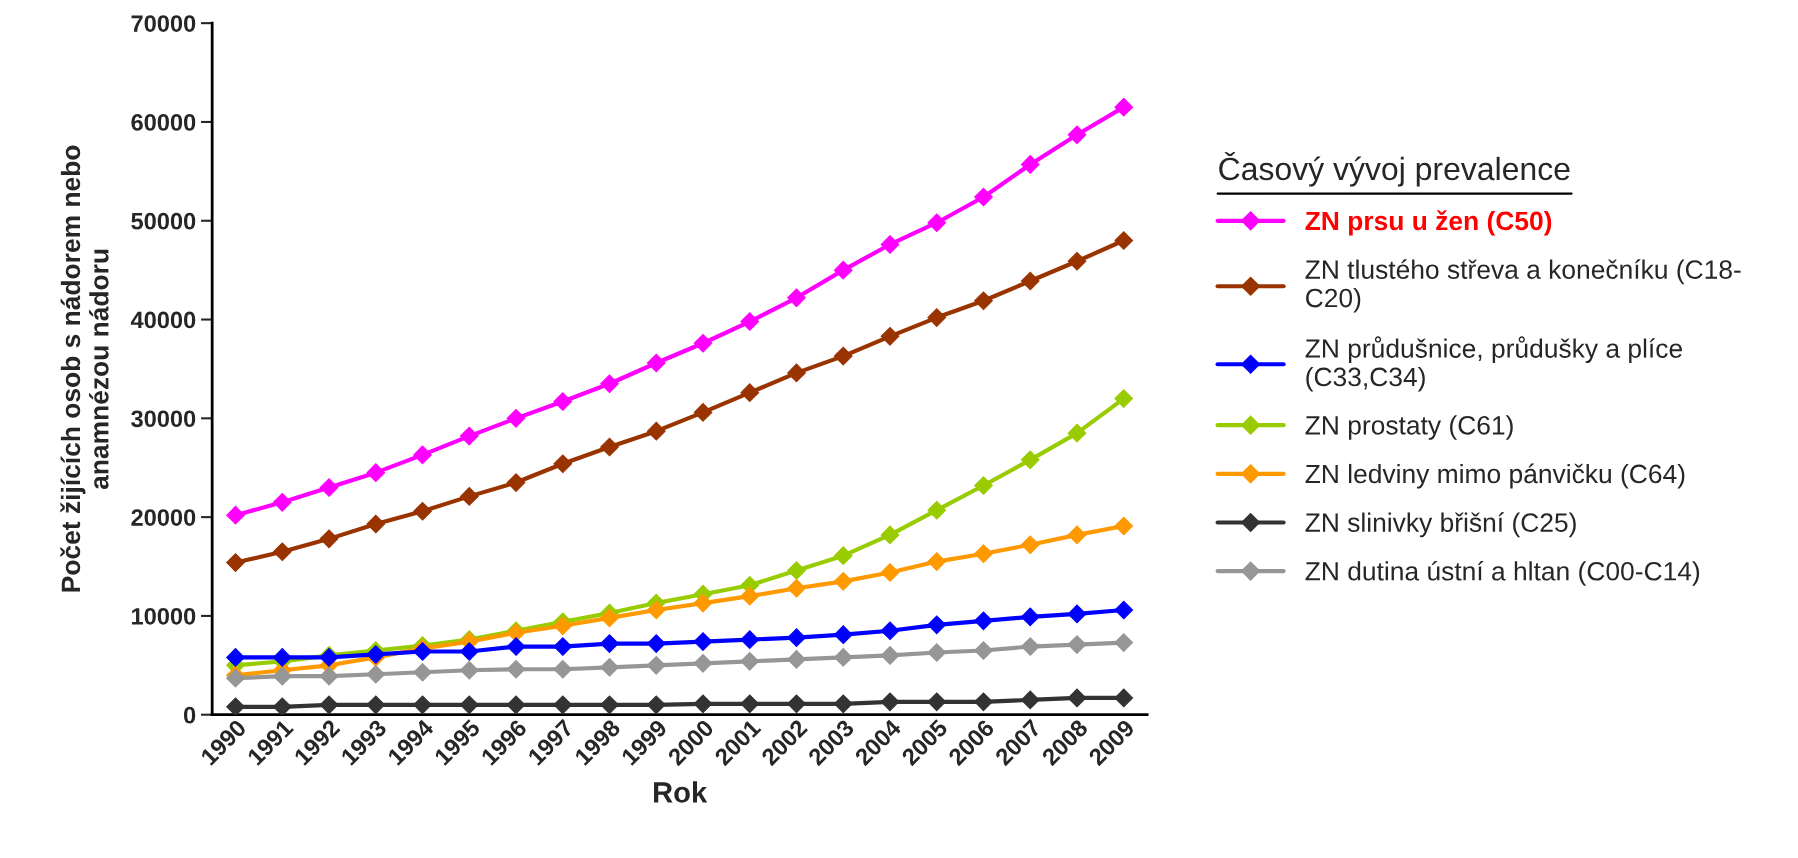  Describe the element at coordinates (164, 616) in the screenshot. I see `y-tick-label: 10000` at that location.